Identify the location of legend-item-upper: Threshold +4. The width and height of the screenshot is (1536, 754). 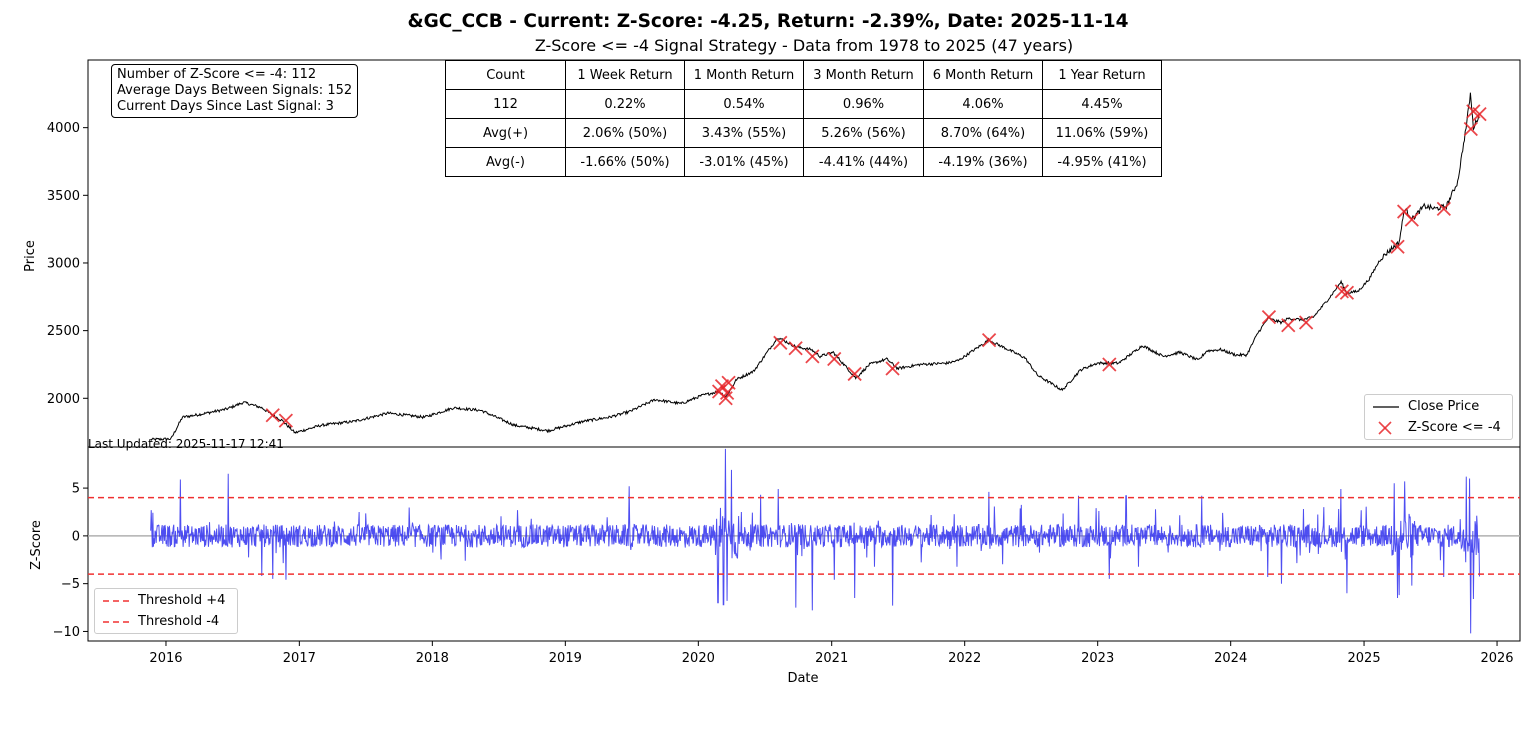
(166, 601).